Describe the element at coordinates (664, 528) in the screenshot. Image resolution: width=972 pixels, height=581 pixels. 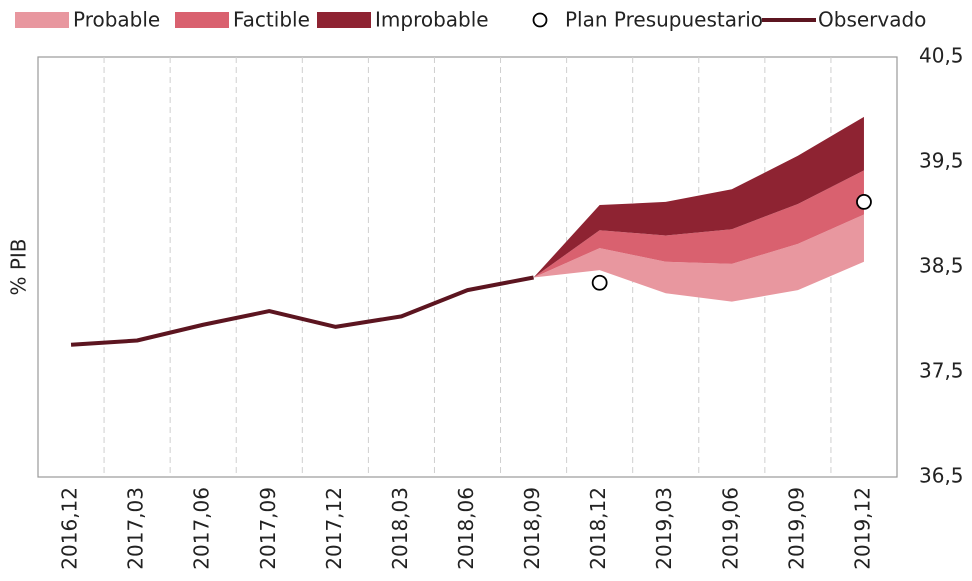
I see `x-tick-label: 2019,03` at that location.